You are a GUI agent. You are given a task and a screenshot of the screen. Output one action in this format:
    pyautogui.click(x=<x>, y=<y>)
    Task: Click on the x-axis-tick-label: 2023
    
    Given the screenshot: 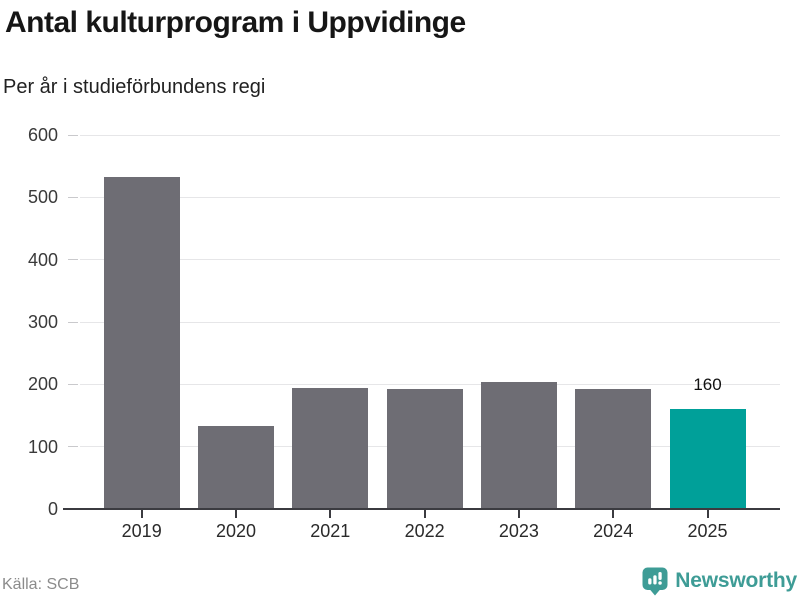 What is the action you would take?
    pyautogui.click(x=518, y=531)
    